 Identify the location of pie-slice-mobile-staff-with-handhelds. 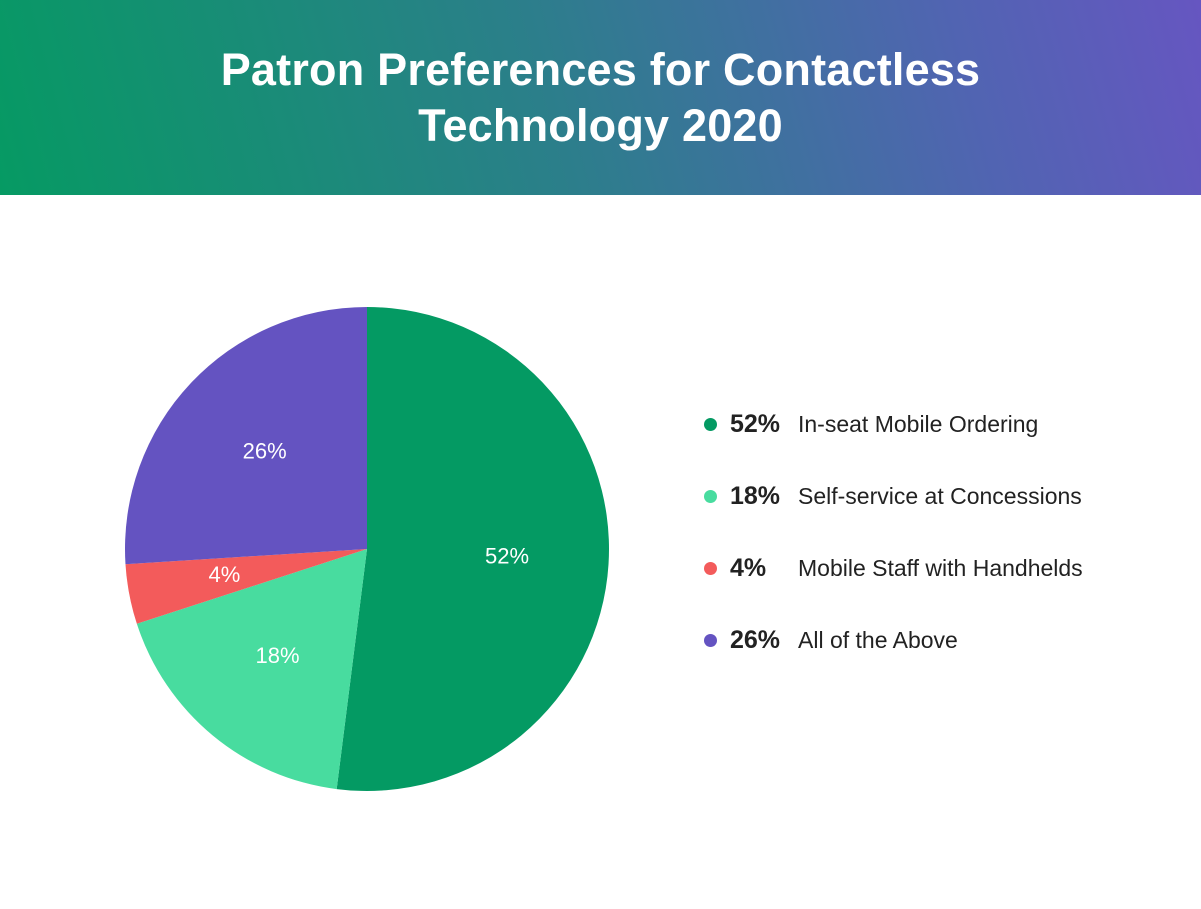
(246, 586).